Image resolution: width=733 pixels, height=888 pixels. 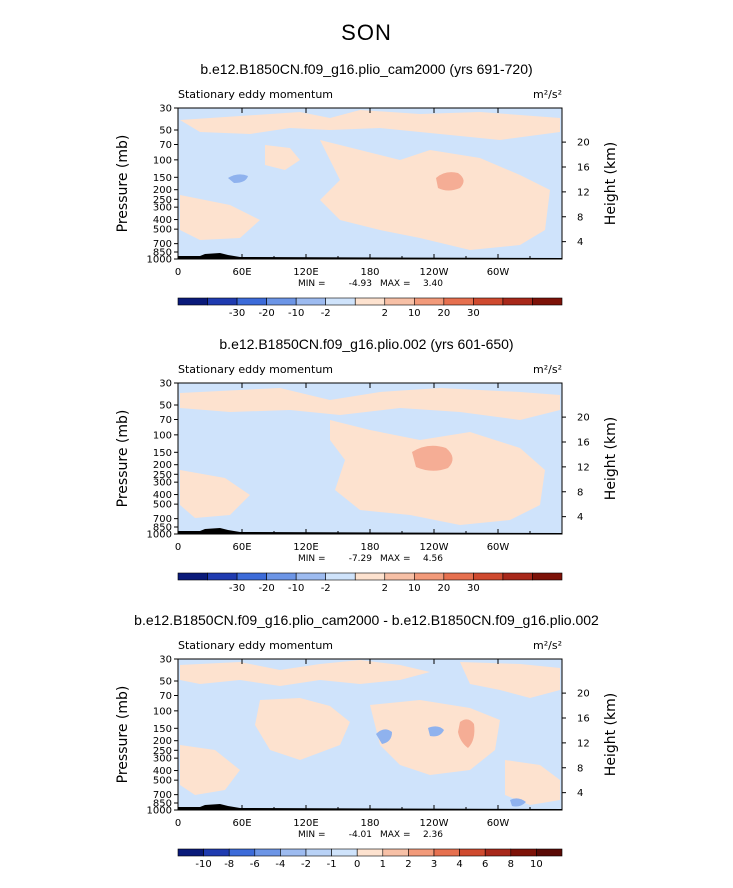 I want to click on y-right-tick-label: 8, so click(x=580, y=768).